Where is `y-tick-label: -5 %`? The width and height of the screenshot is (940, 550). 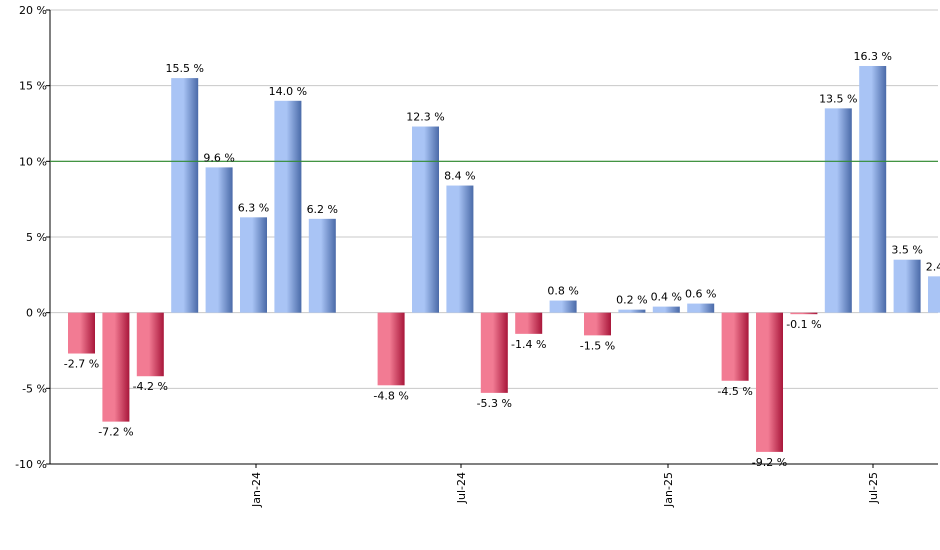
y-tick-label: -5 % is located at coordinates (34, 388).